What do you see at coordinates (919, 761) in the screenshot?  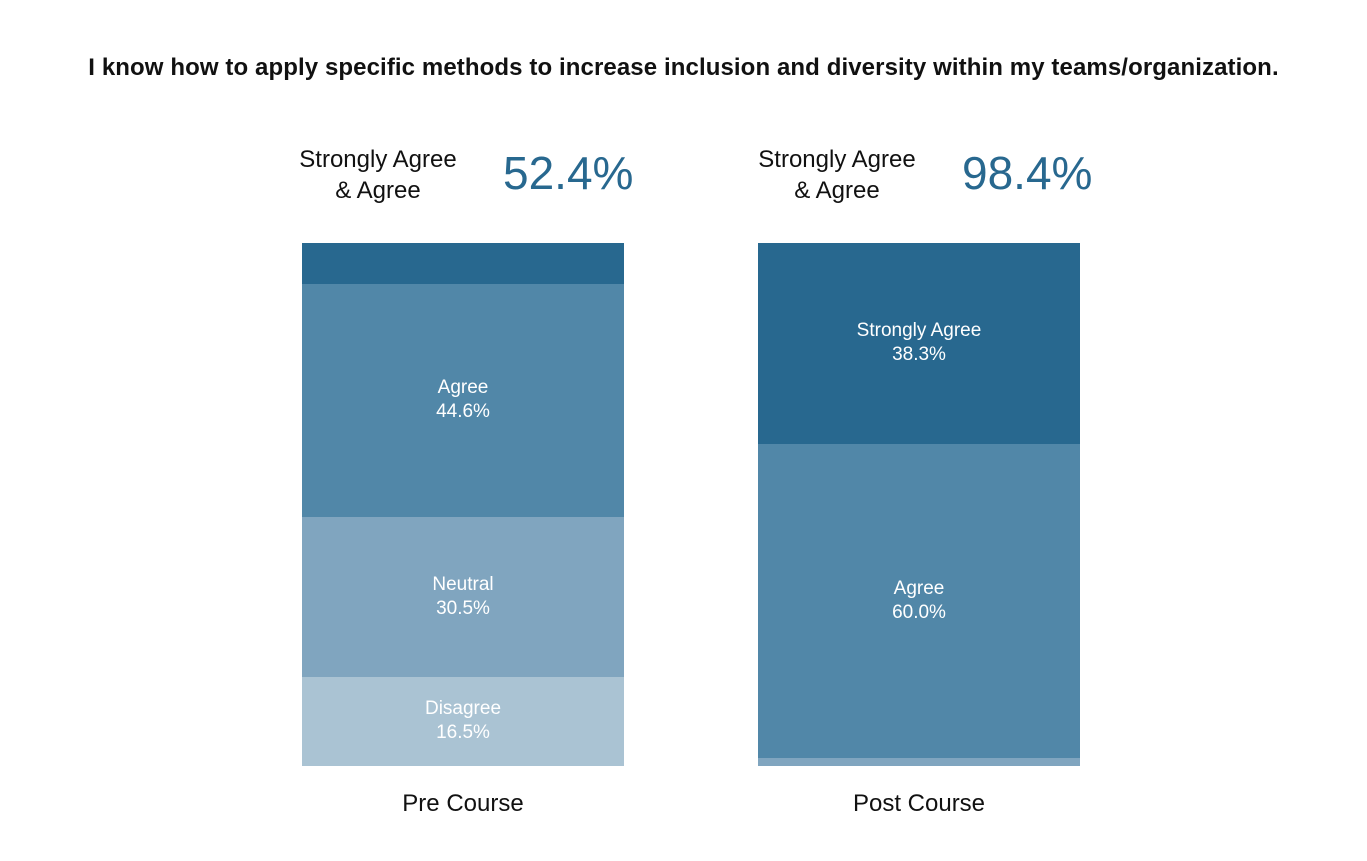 I see `post-neutral-segment` at bounding box center [919, 761].